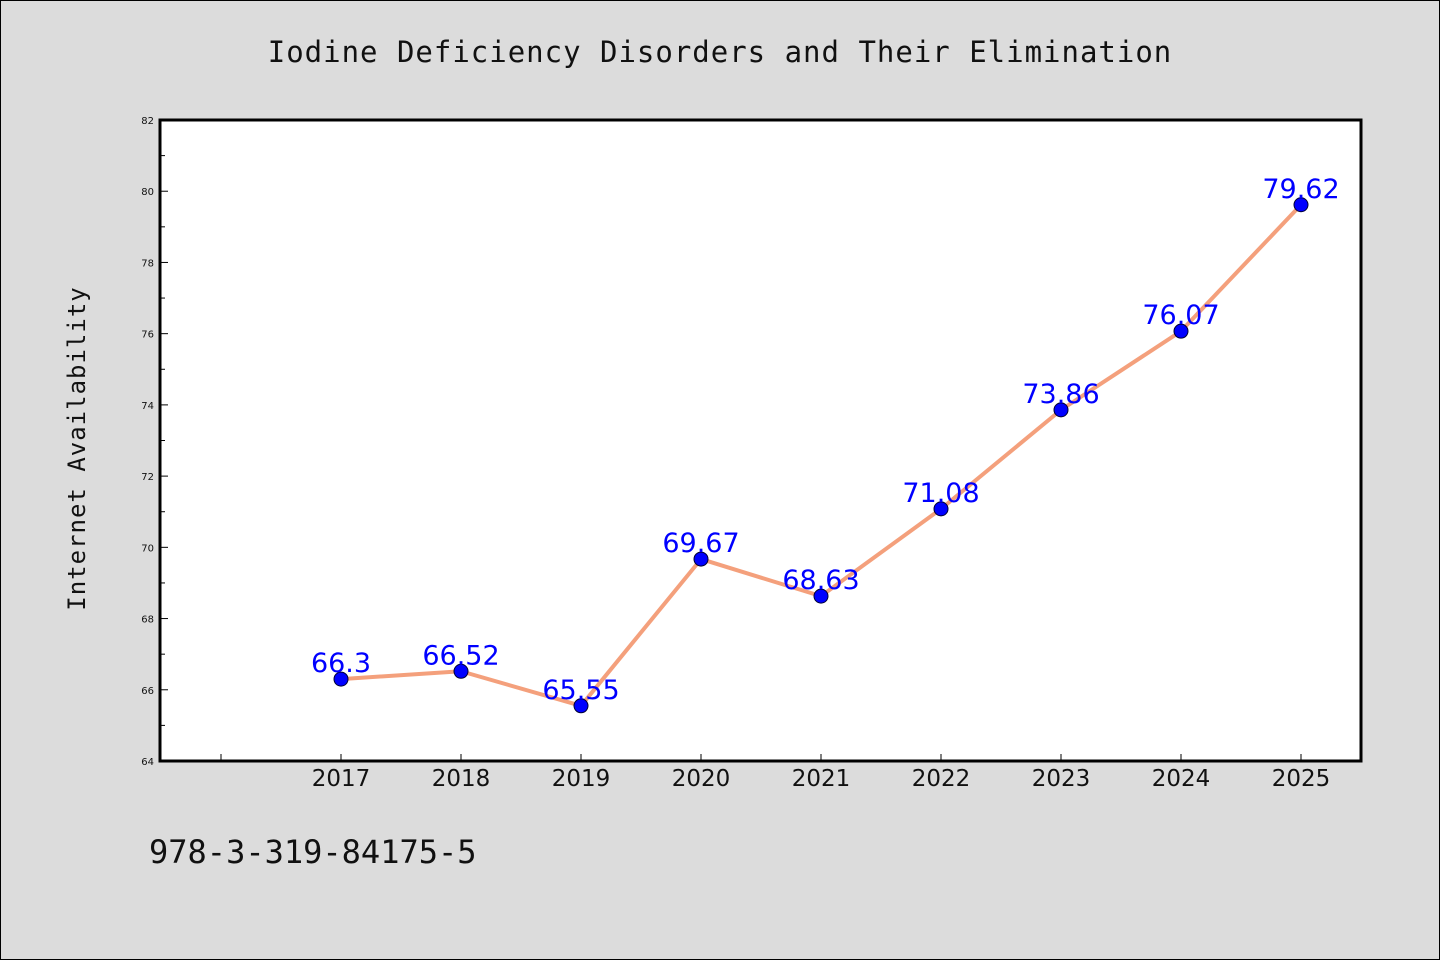  What do you see at coordinates (147, 620) in the screenshot?
I see `y-tick-label: 68` at bounding box center [147, 620].